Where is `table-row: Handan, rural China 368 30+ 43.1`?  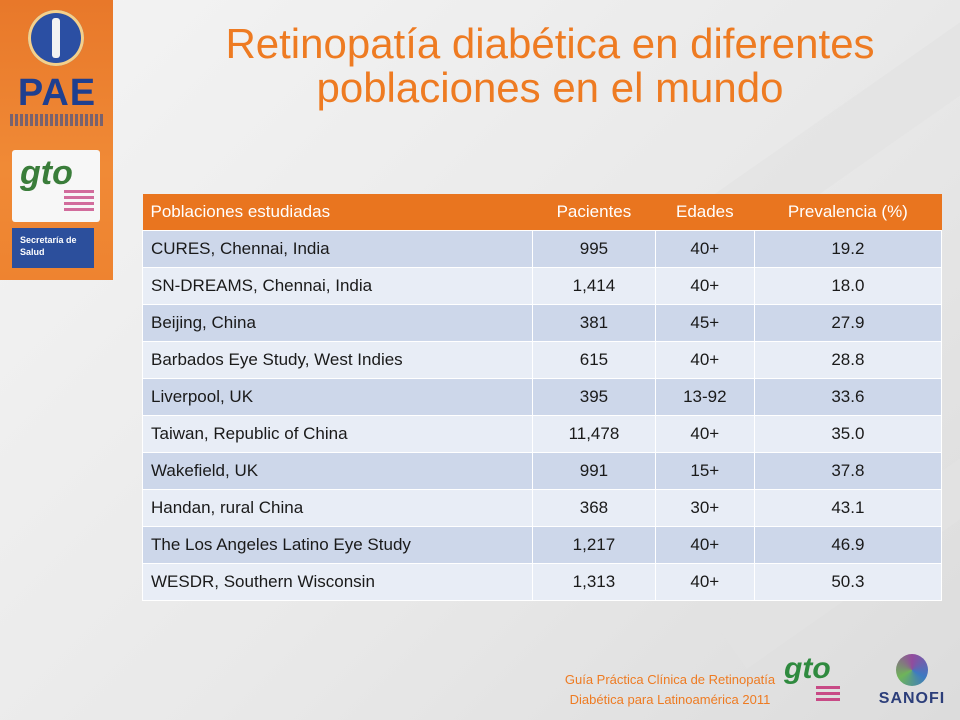
table-row: Handan, rural China 368 30+ 43.1 is located at coordinates (542, 508).